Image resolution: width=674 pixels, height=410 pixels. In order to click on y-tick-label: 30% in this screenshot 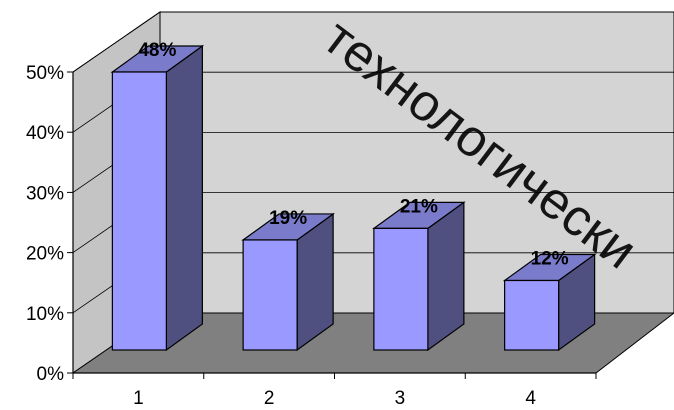, I will do `click(45, 193)`.